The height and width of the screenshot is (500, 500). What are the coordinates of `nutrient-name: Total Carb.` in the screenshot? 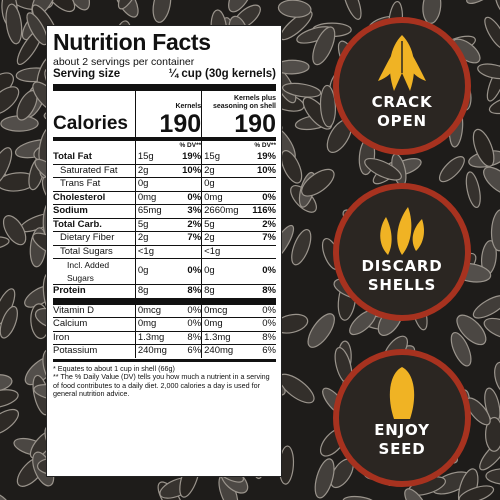 It's located at (94, 224).